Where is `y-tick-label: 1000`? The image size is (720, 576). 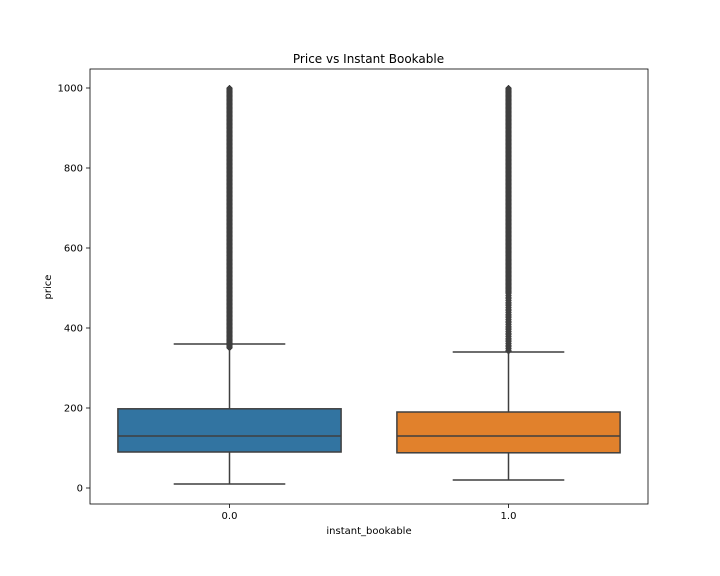 y-tick-label: 1000 is located at coordinates (70, 89).